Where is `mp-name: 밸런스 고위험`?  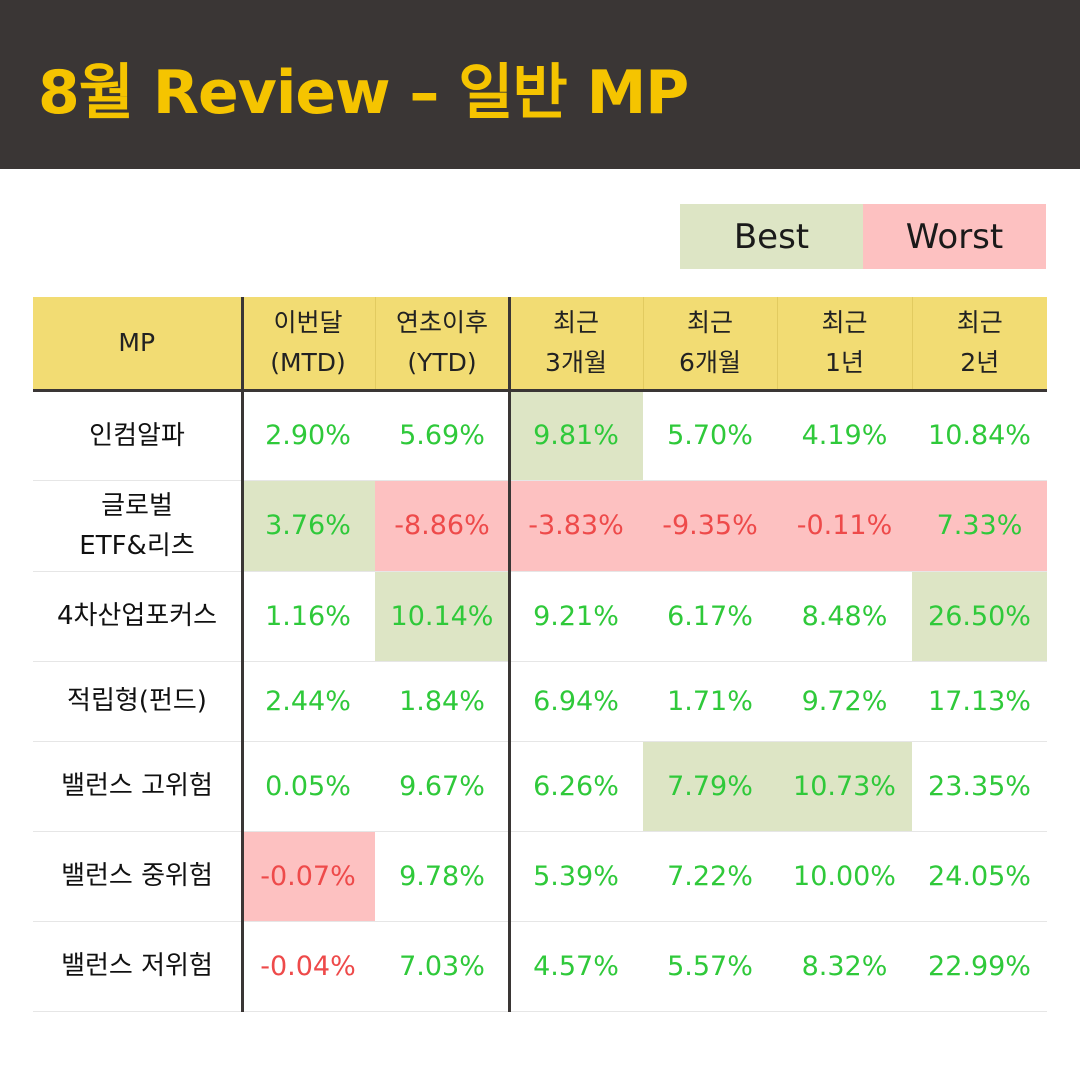
mp-name: 밸런스 고위험 is located at coordinates (137, 786).